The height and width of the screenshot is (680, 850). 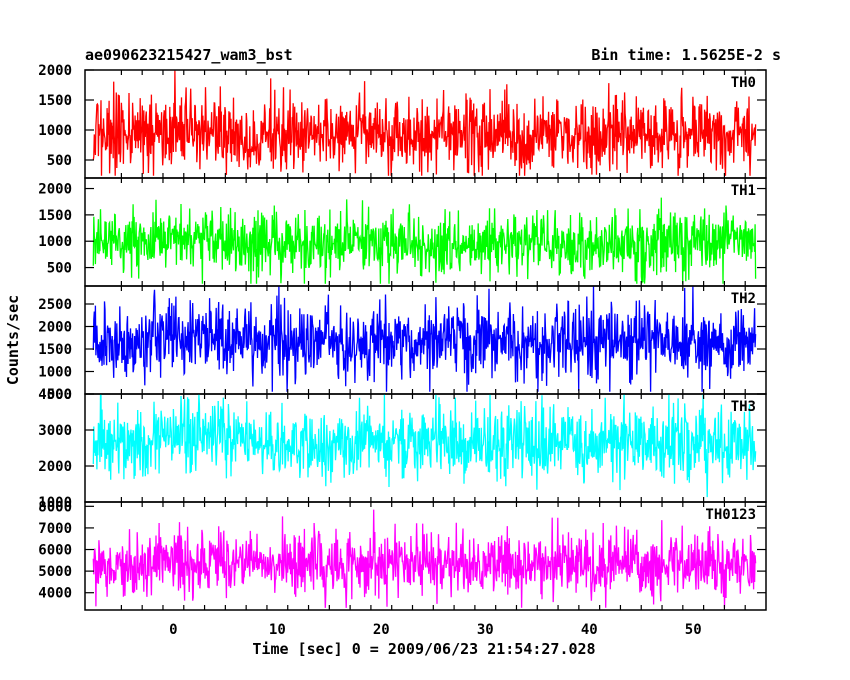 What do you see at coordinates (423, 649) in the screenshot?
I see `x-axis-label: Time [sec] 0 = 2009/06/23 21:54:27.028` at bounding box center [423, 649].